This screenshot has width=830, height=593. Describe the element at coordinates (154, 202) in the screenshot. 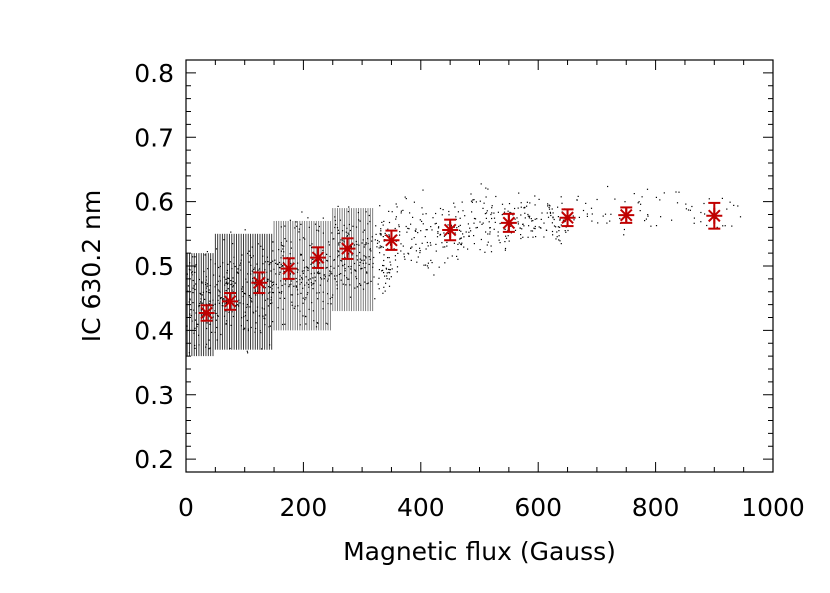

I see `y-tick-label: 0.6` at that location.